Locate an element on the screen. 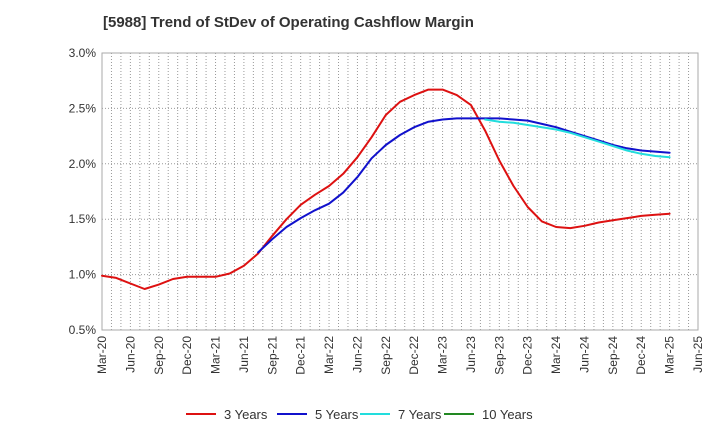 This screenshot has width=720, height=440. legend-label: 7 Years is located at coordinates (420, 414).